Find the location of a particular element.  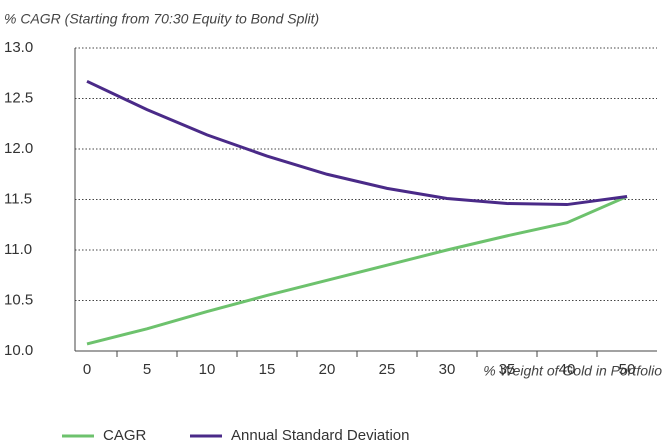

x-tick-label: 10 is located at coordinates (207, 369).